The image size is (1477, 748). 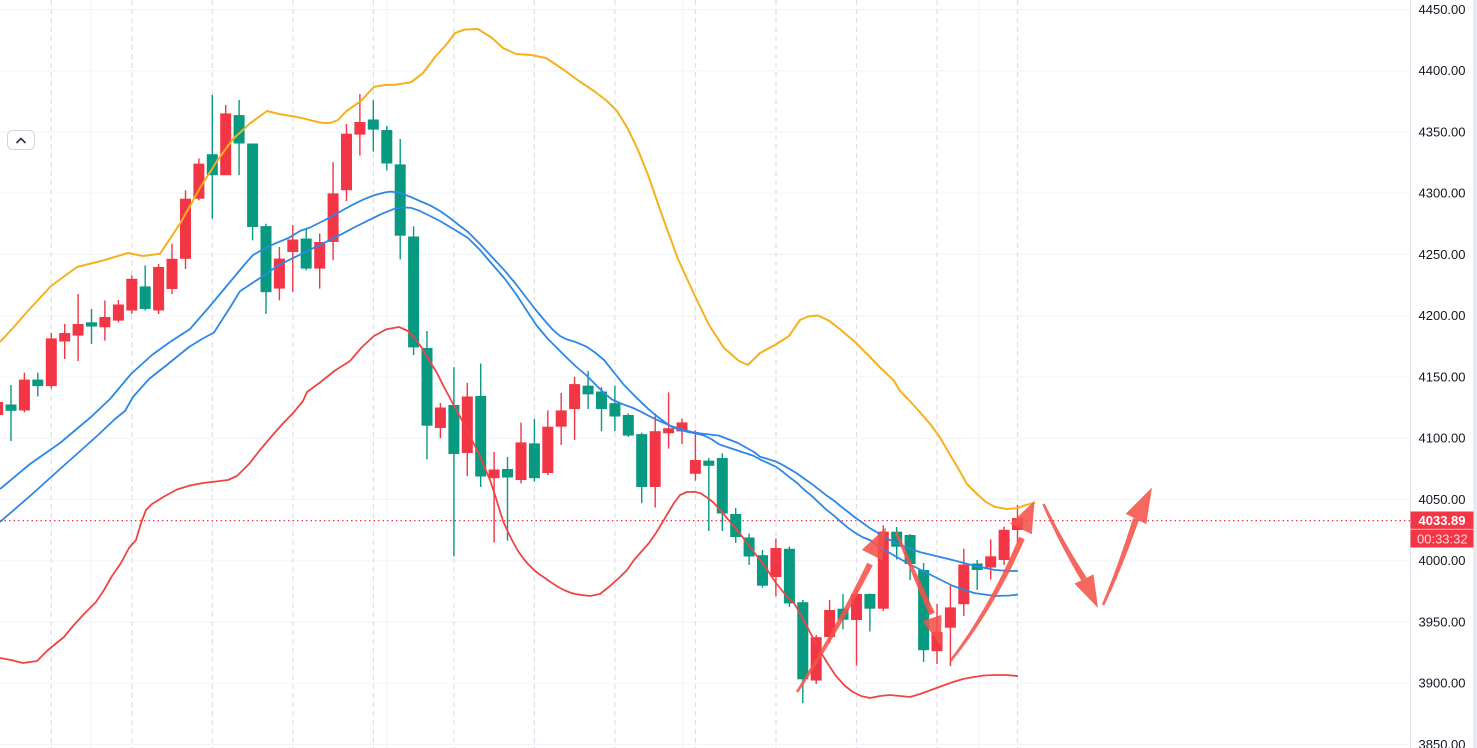 I want to click on svg-text: 4050.00, so click(x=1442, y=499).